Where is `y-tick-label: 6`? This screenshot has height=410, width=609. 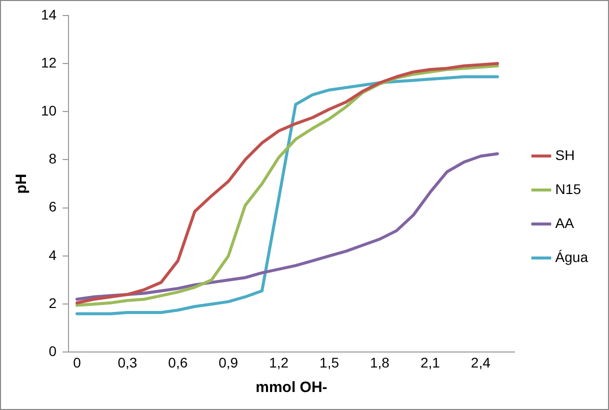 y-tick-label: 6 is located at coordinates (52, 206).